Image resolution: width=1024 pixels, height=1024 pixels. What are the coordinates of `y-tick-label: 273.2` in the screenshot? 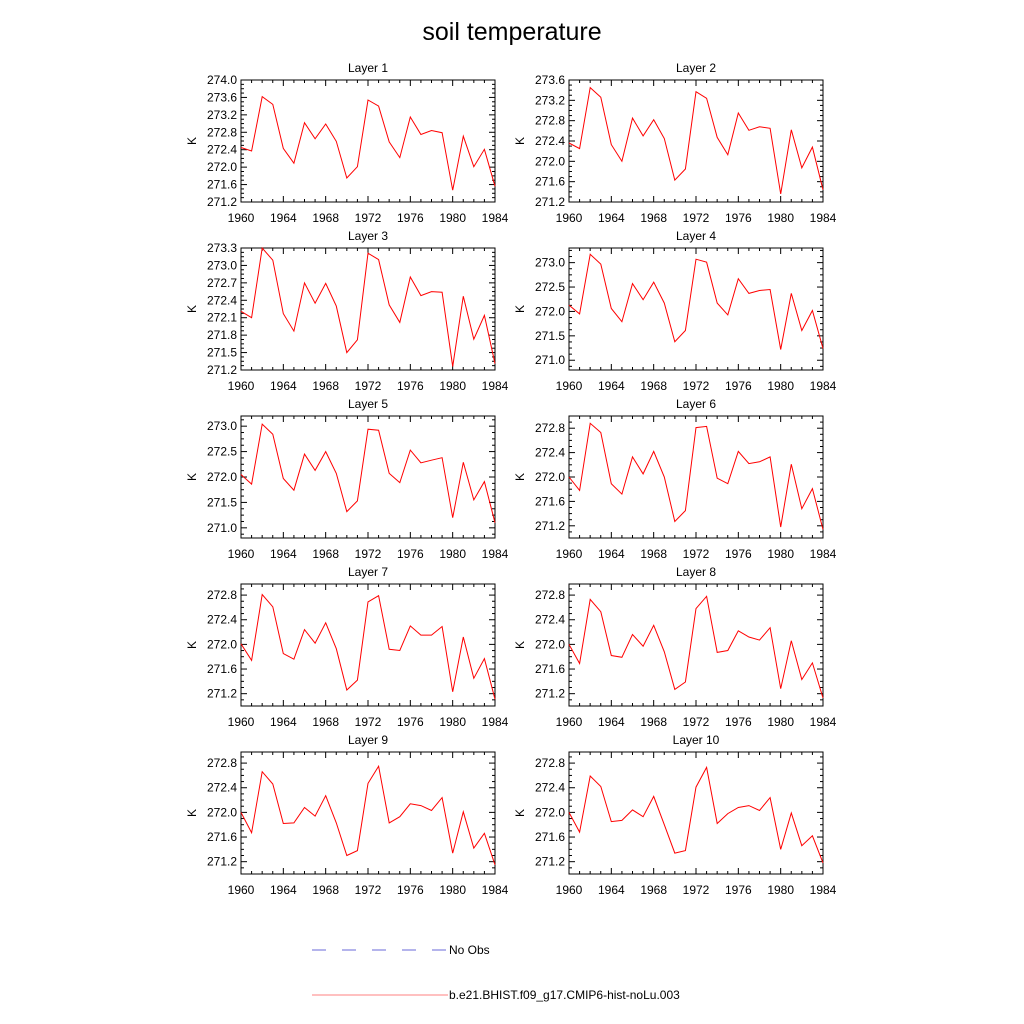 It's located at (222, 115).